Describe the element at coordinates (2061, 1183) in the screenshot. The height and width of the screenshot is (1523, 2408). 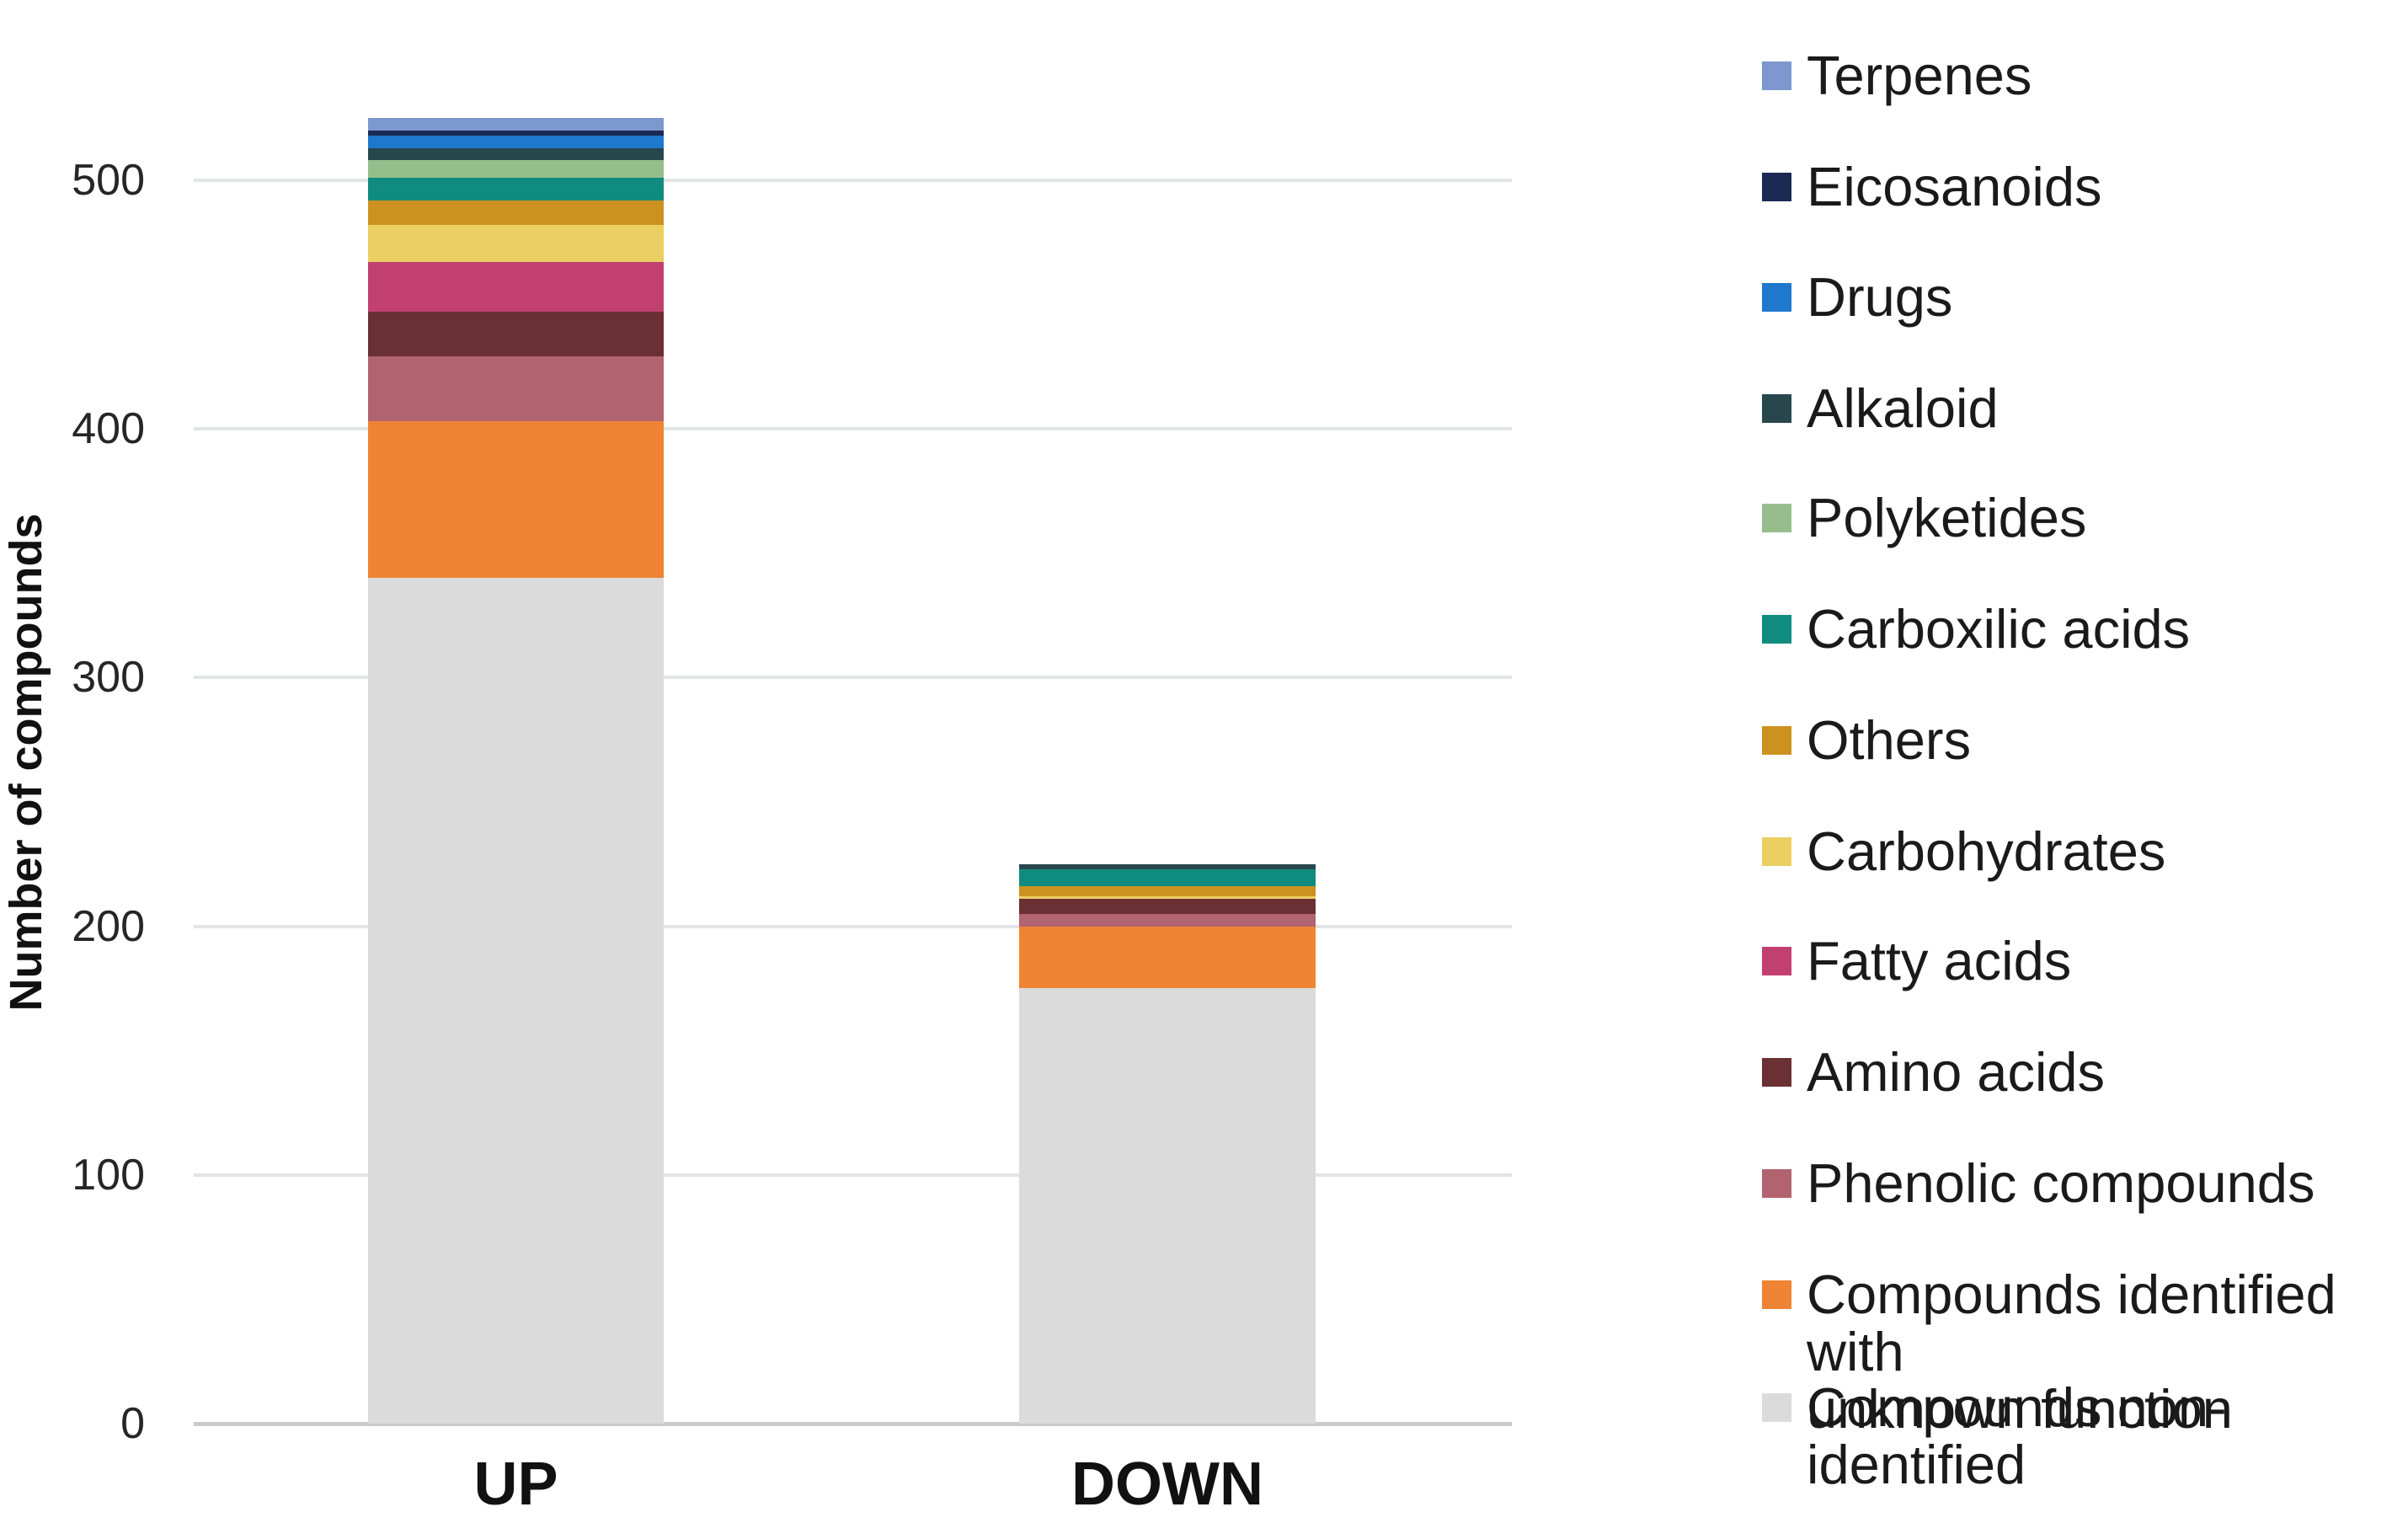
I see `legend-label-phenolic-compounds: Phenolic compounds` at that location.